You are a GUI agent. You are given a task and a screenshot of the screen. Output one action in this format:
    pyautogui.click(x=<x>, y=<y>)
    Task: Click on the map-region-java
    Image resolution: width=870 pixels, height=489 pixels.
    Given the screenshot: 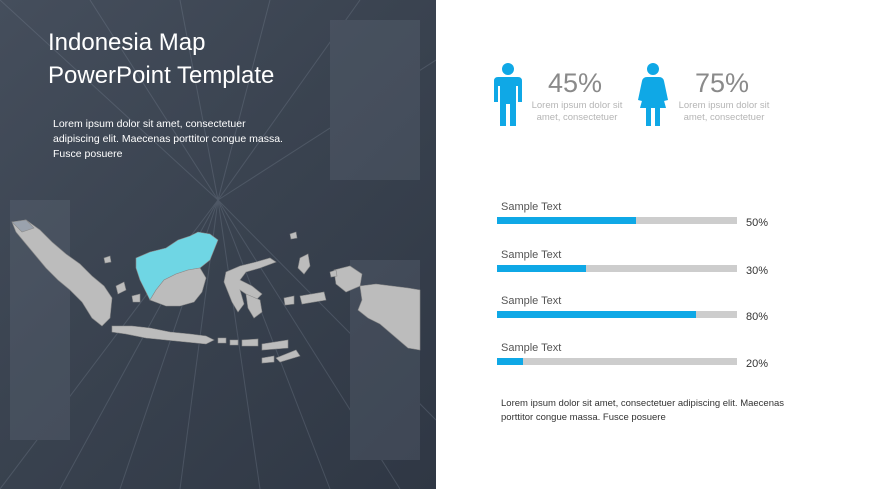 What is the action you would take?
    pyautogui.click(x=163, y=335)
    